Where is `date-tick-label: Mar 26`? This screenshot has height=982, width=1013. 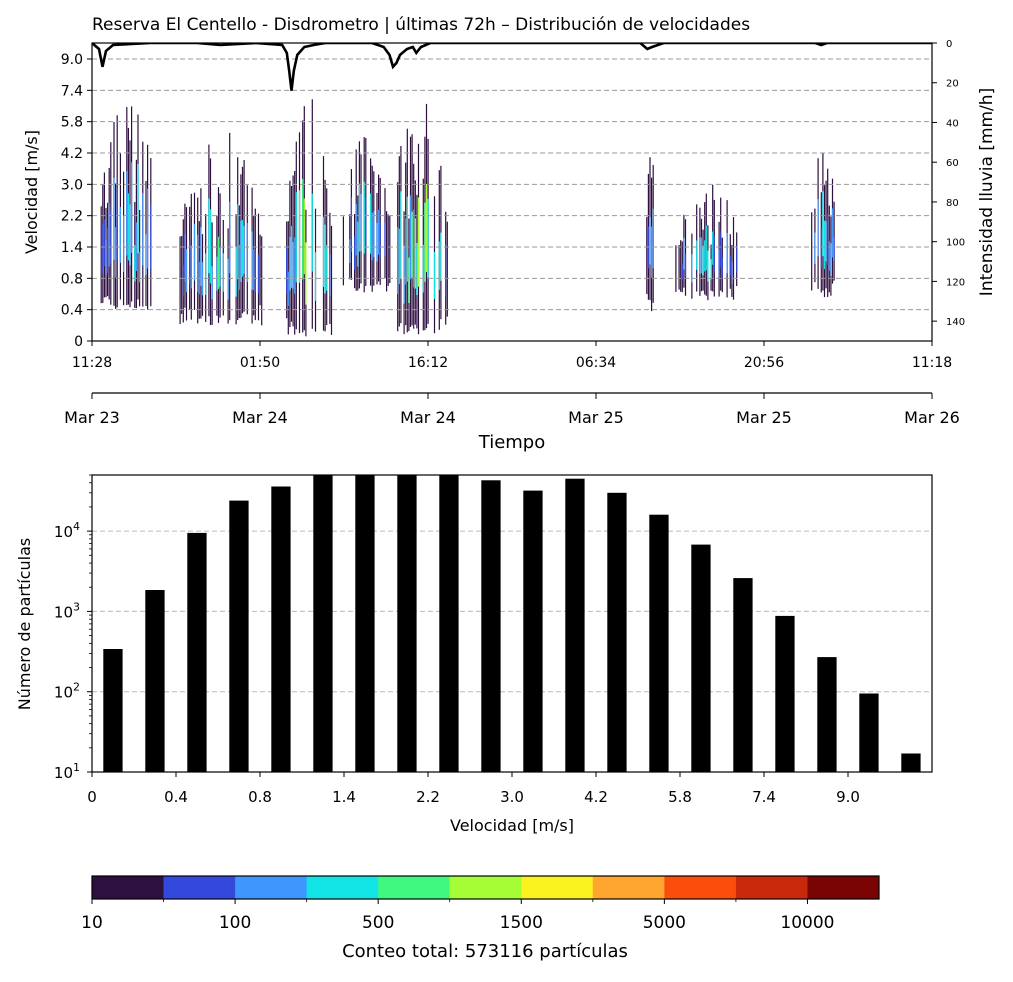
date-tick-label: Mar 26 is located at coordinates (932, 417).